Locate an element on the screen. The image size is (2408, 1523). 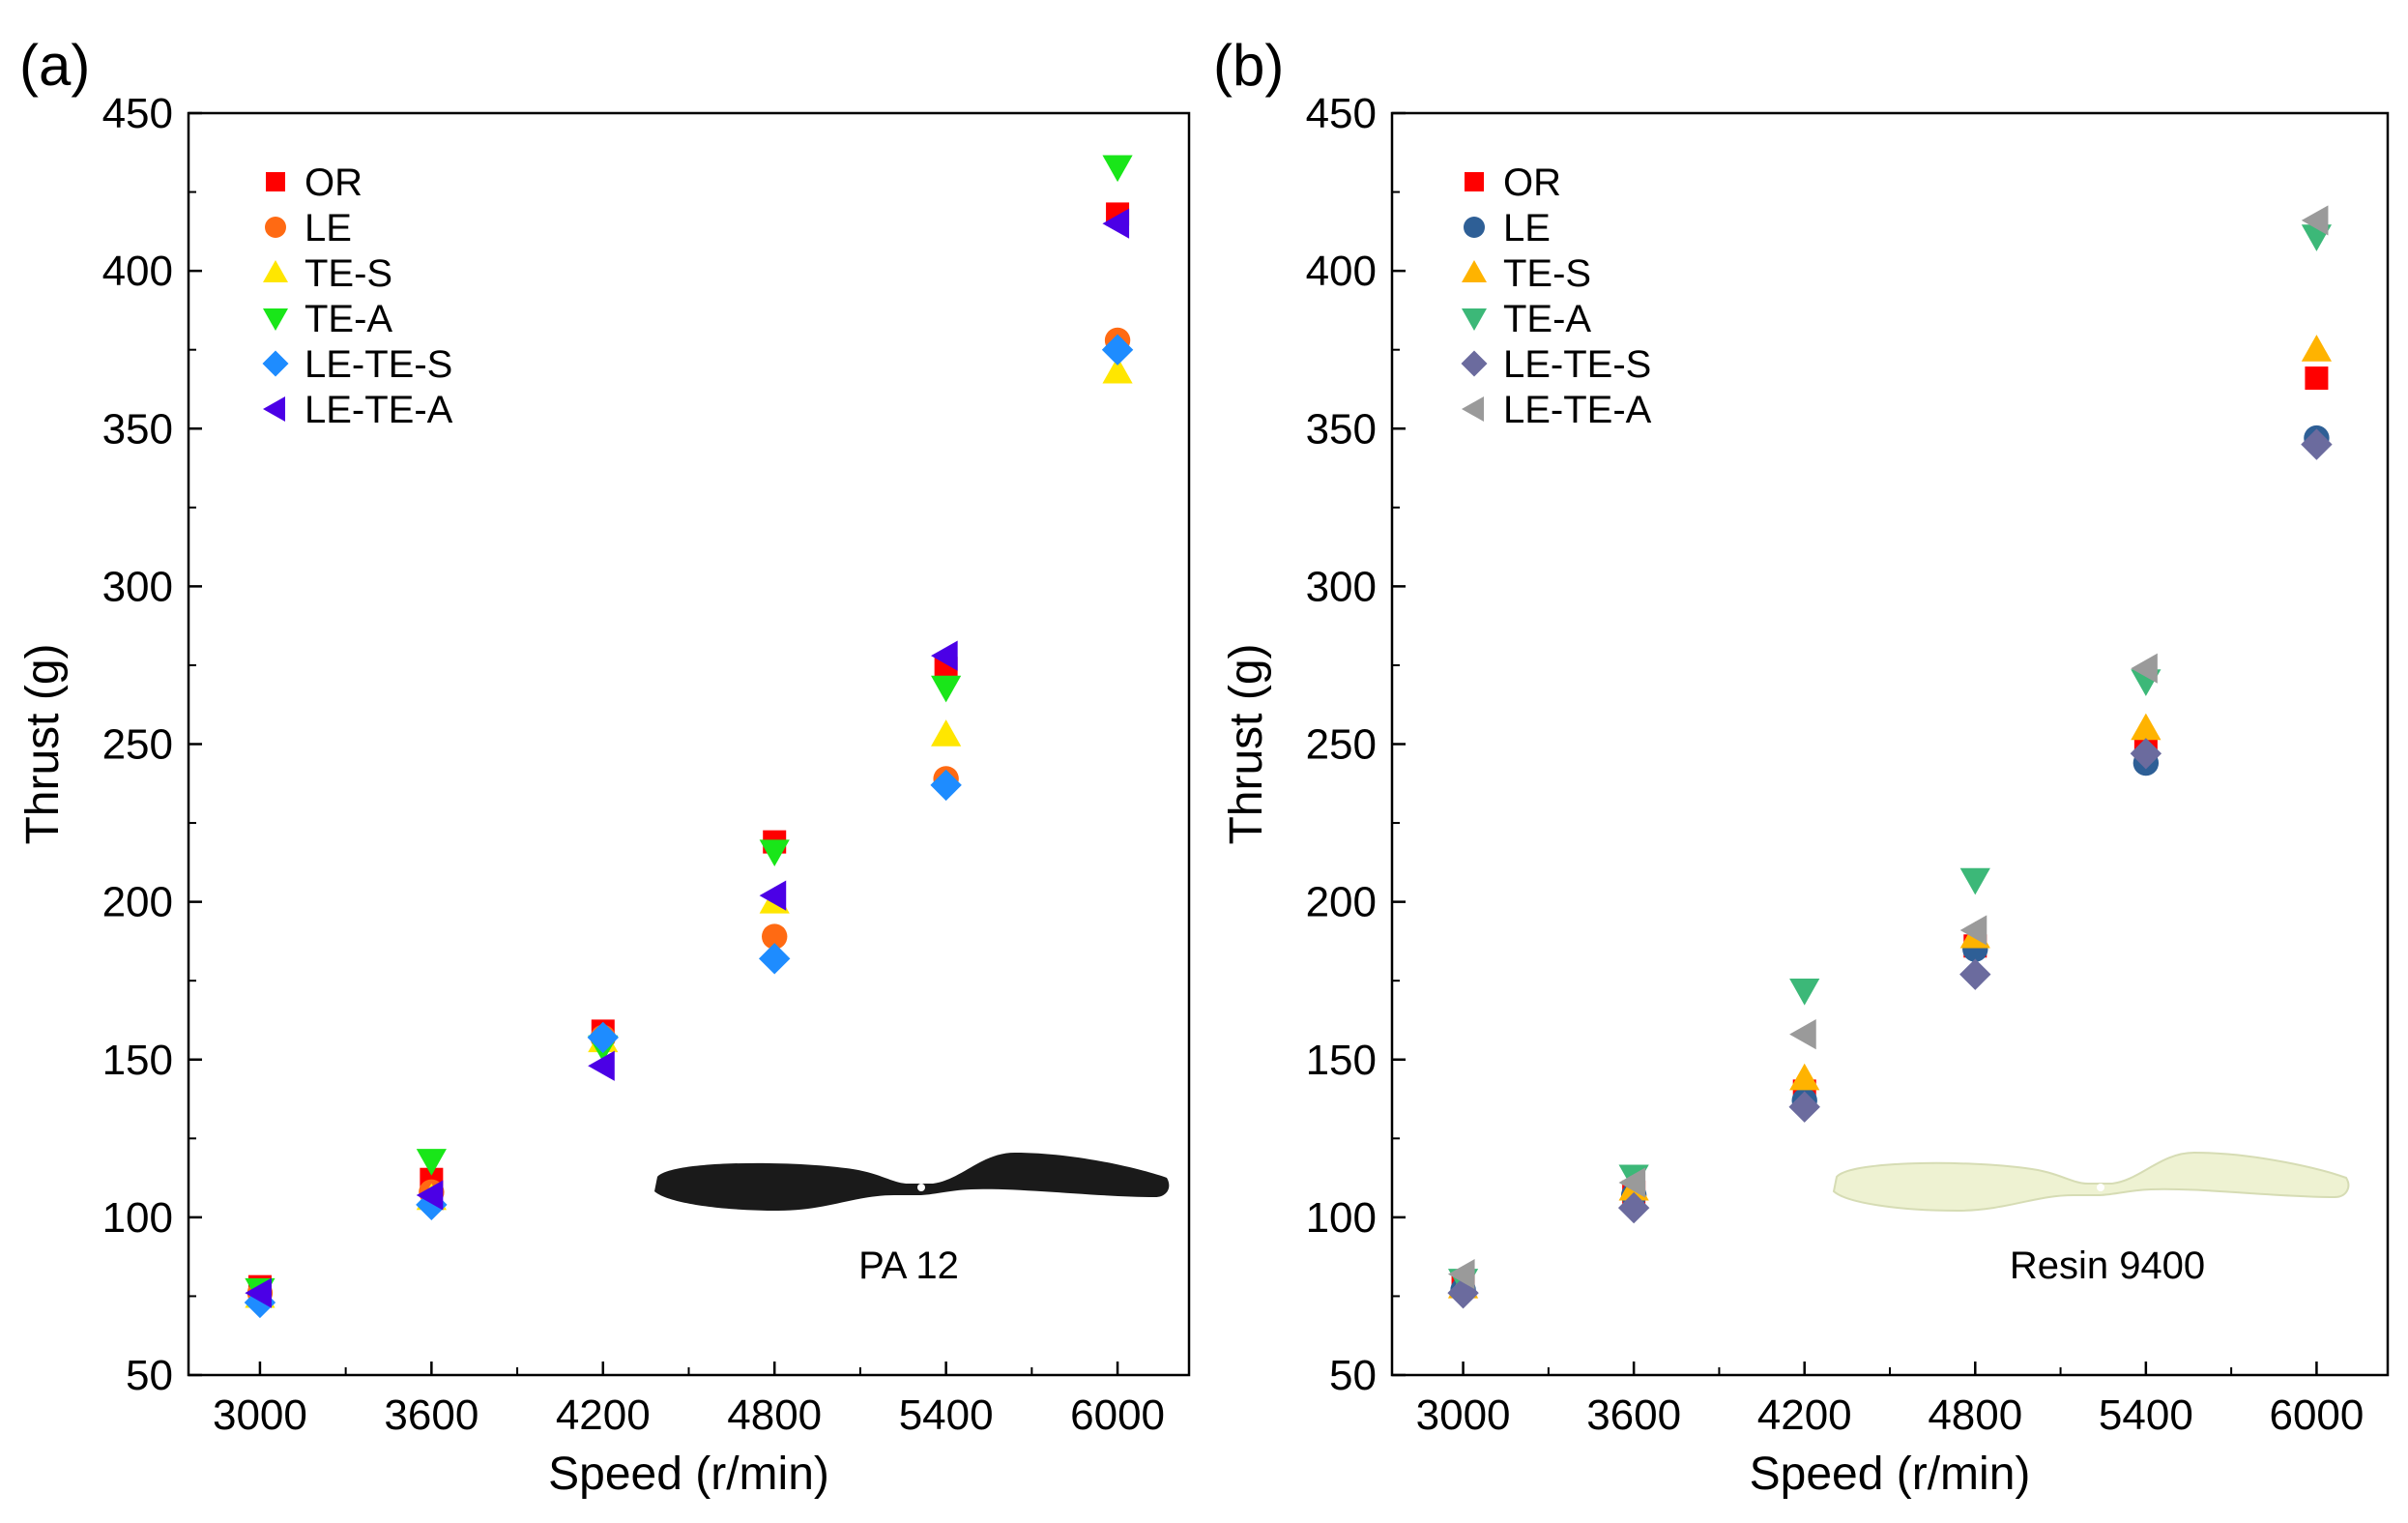
panel-letter: (a) is located at coordinates (54, 65).